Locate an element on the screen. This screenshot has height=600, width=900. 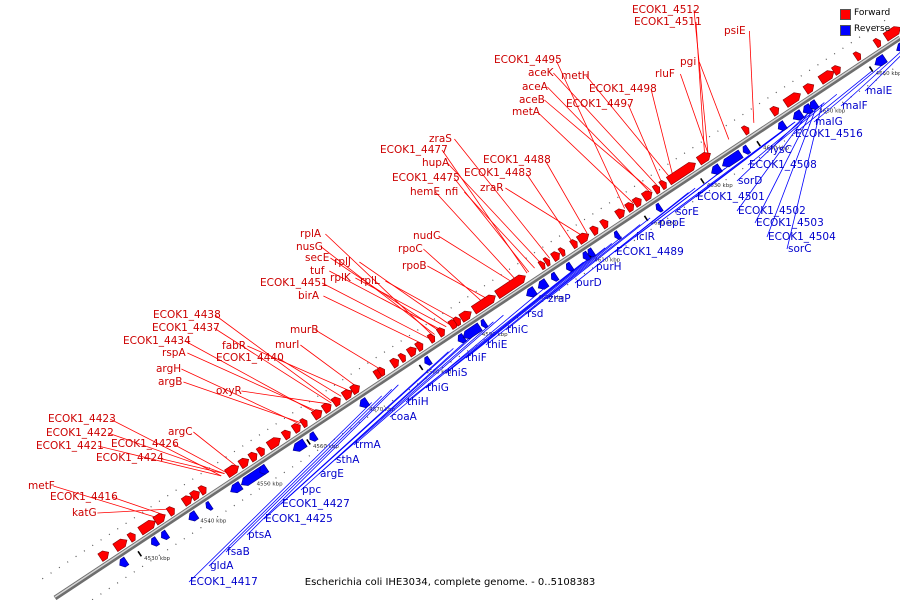
reverse-swatch is located at coordinates (845, 30).